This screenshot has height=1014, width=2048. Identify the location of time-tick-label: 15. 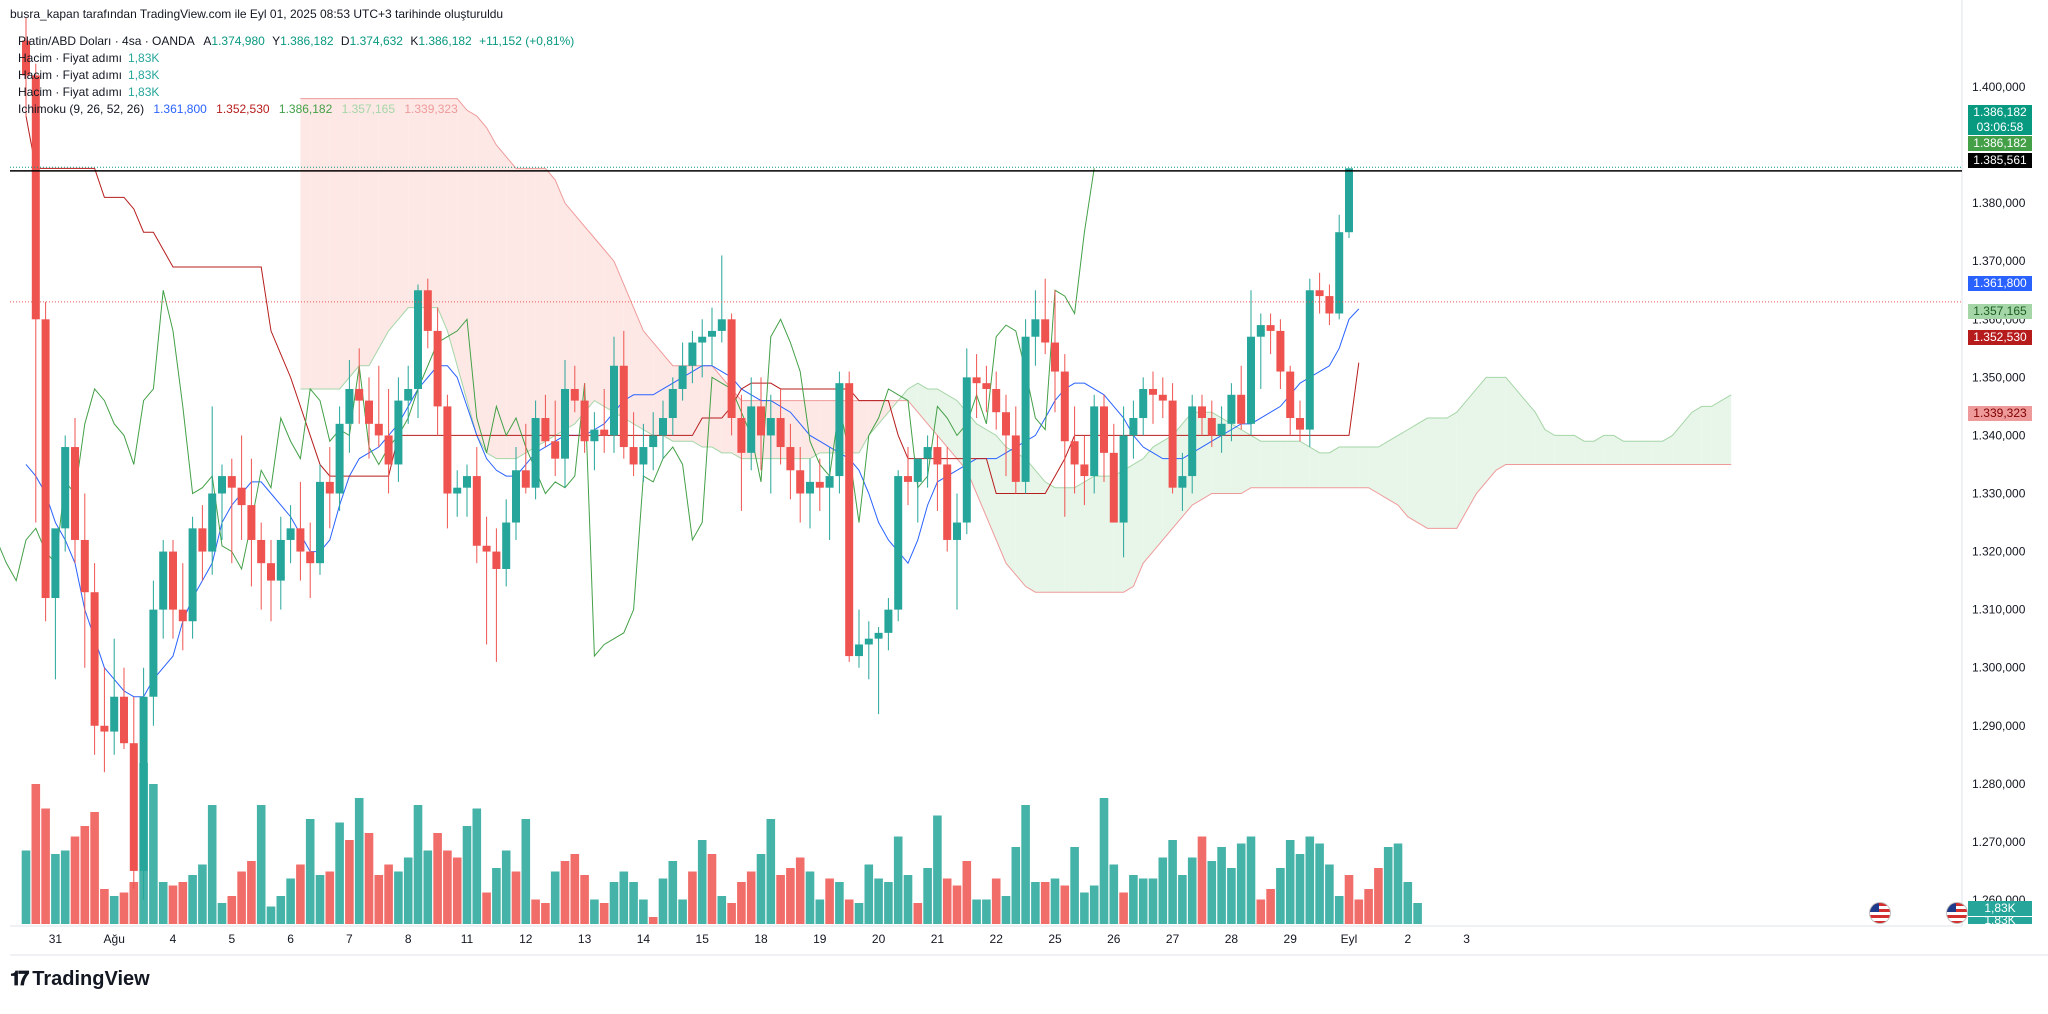
(703, 939).